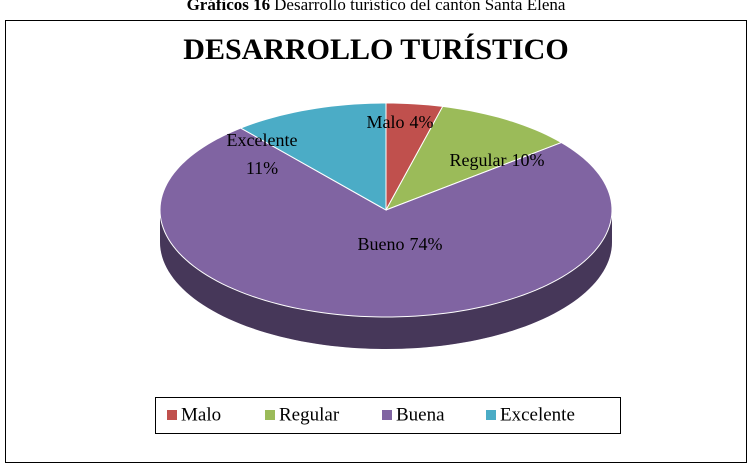 This screenshot has width=752, height=463. I want to click on legend-label: Regular, so click(309, 414).